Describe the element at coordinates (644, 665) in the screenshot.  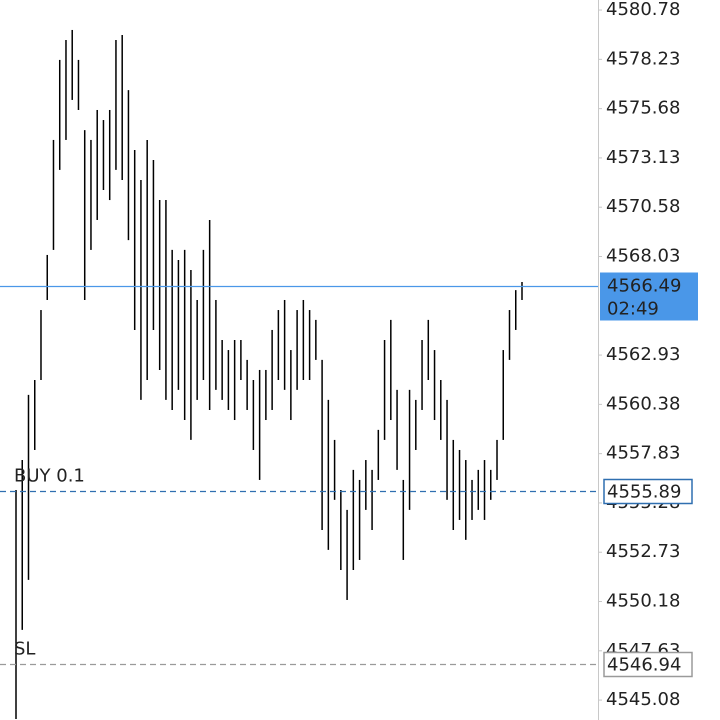
I see `price-label: 4546.94` at that location.